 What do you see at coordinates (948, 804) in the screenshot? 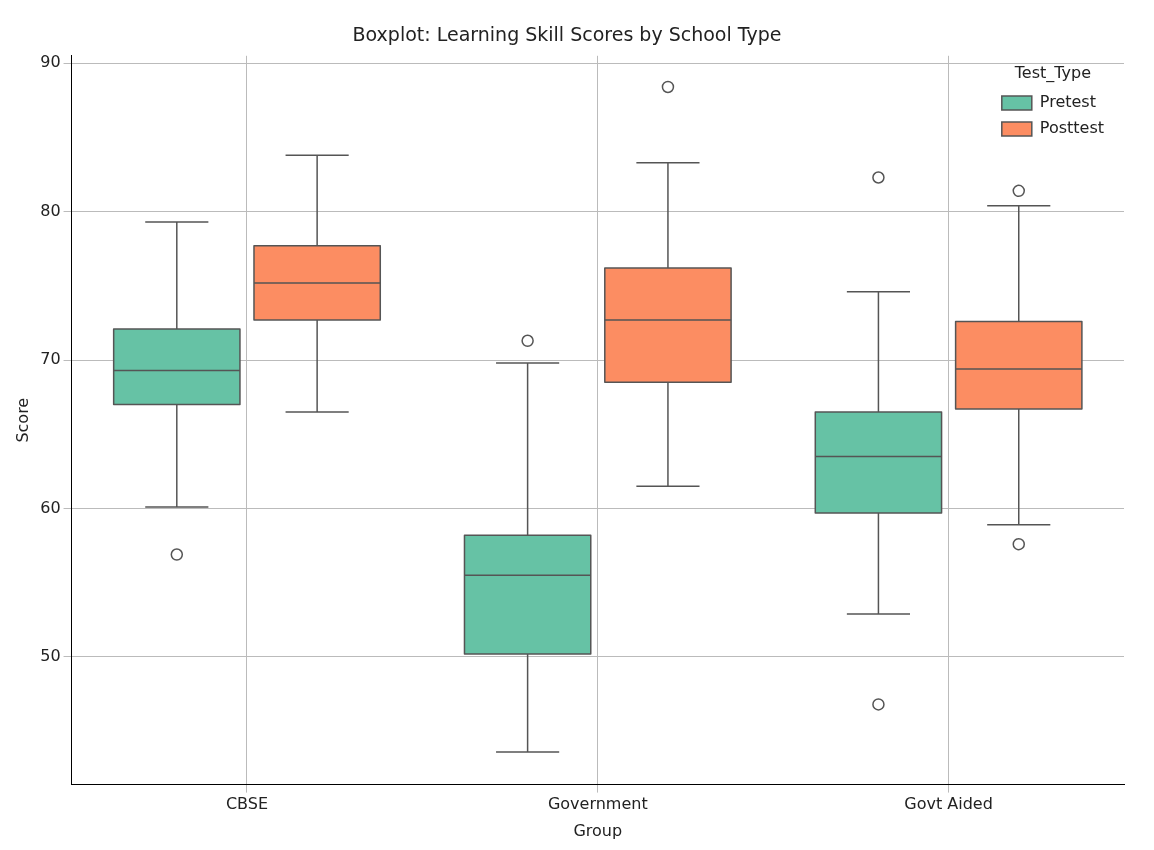
I see `x-tick-label: Govt Aided` at bounding box center [948, 804].